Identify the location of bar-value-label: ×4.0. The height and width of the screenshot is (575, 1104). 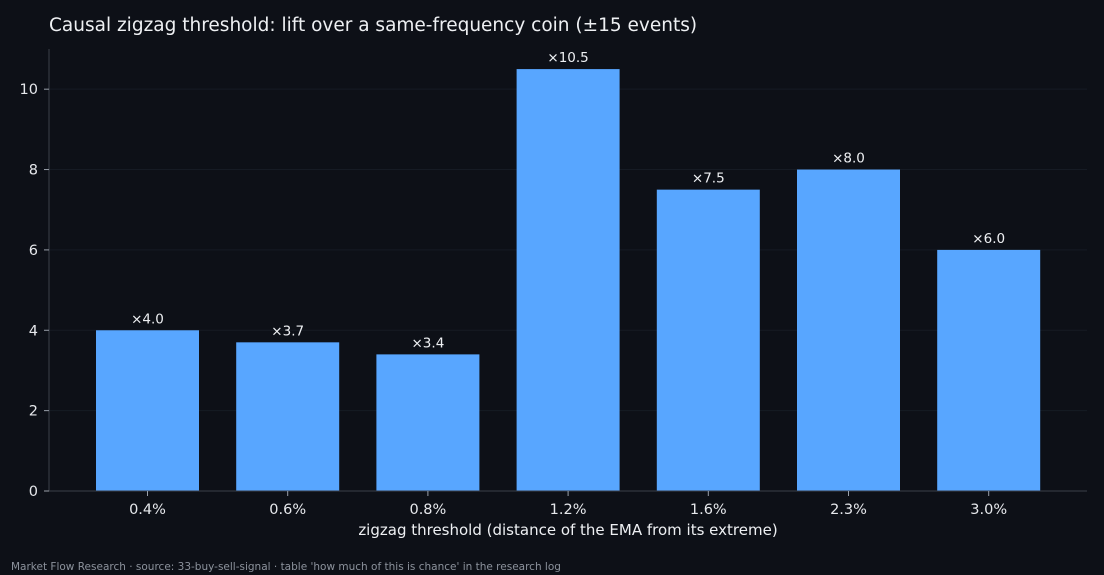
(147, 319).